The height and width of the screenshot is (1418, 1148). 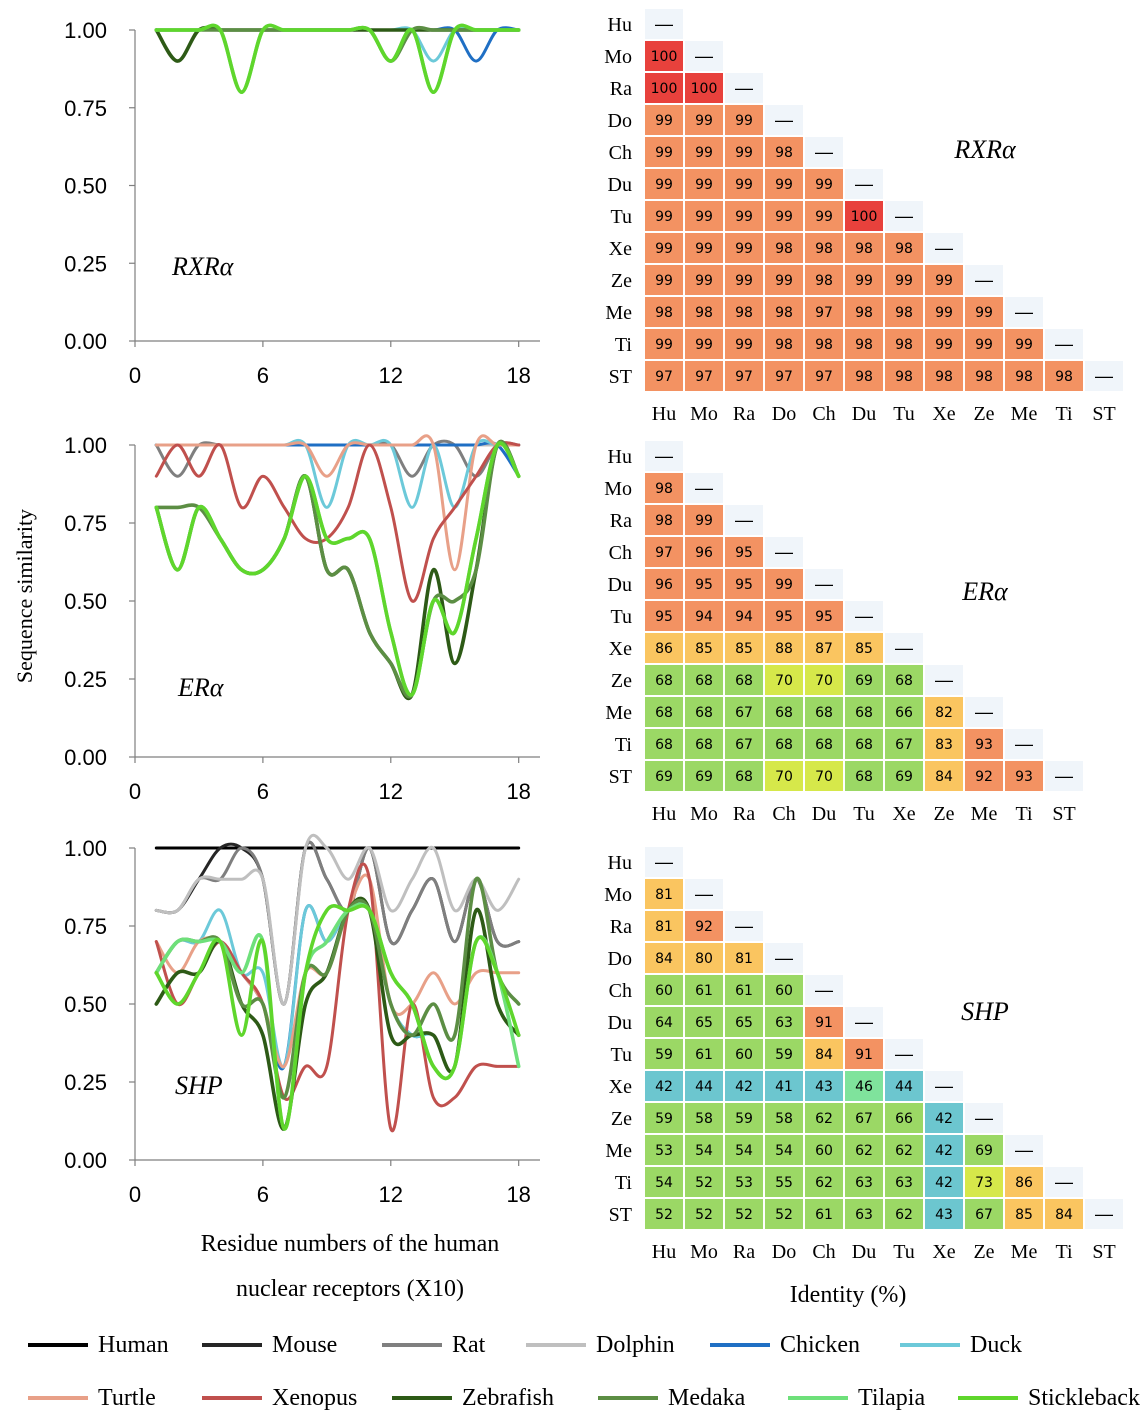 I want to click on legend-label: Tilapia, so click(x=891, y=1398).